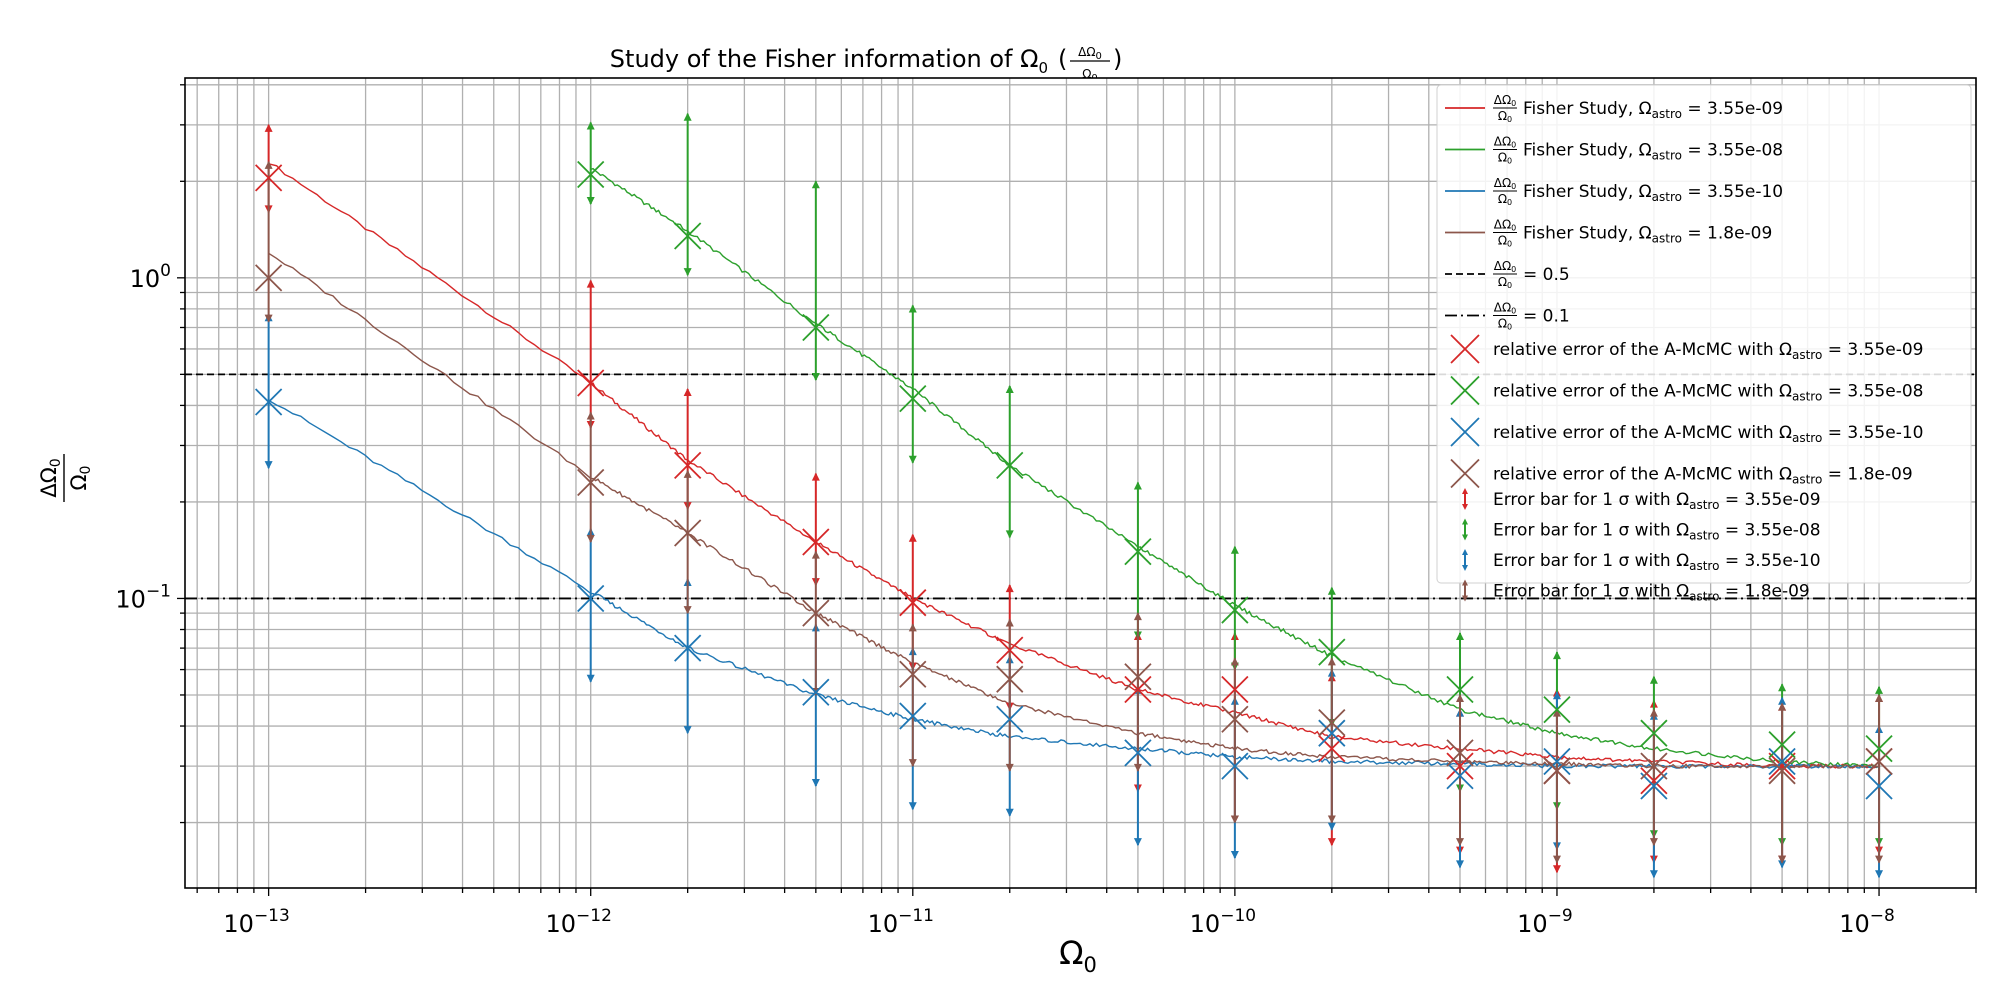 Image resolution: width=2000 pixels, height=1000 pixels. Describe the element at coordinates (1090, 53) in the screenshot. I see `chart-title-frac-num: ΔΩ0` at that location.